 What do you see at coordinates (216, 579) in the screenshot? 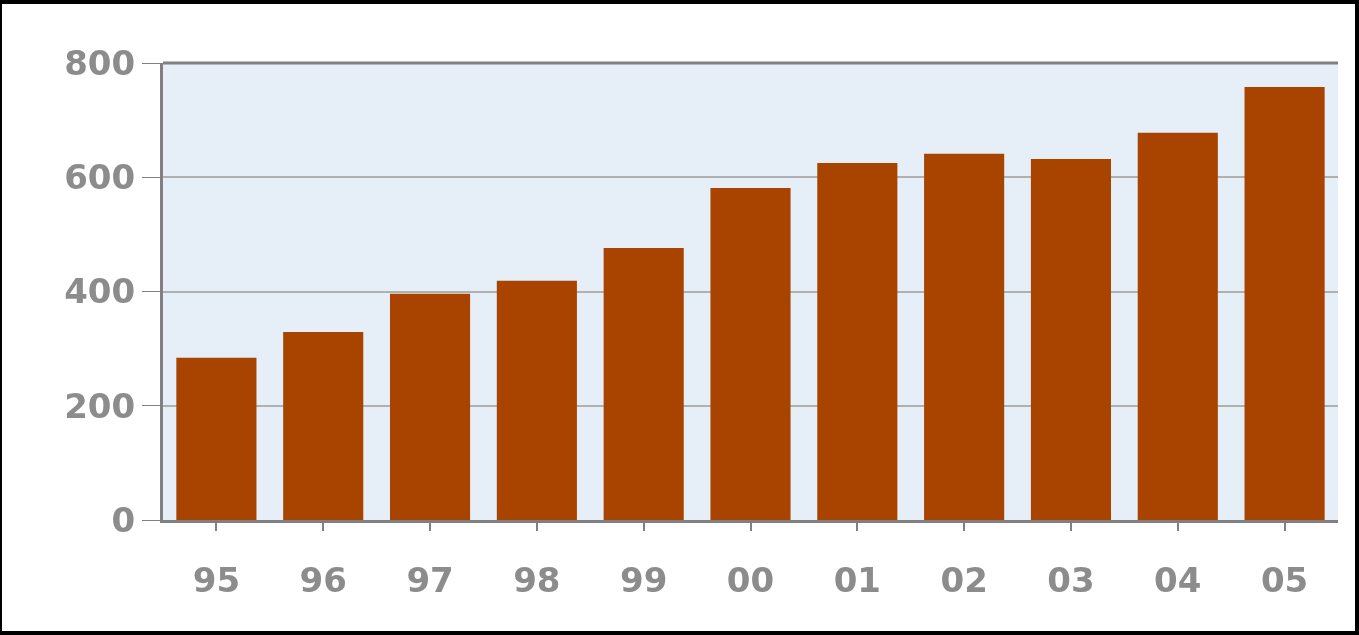
I see `x-tick-label: 95` at bounding box center [216, 579].